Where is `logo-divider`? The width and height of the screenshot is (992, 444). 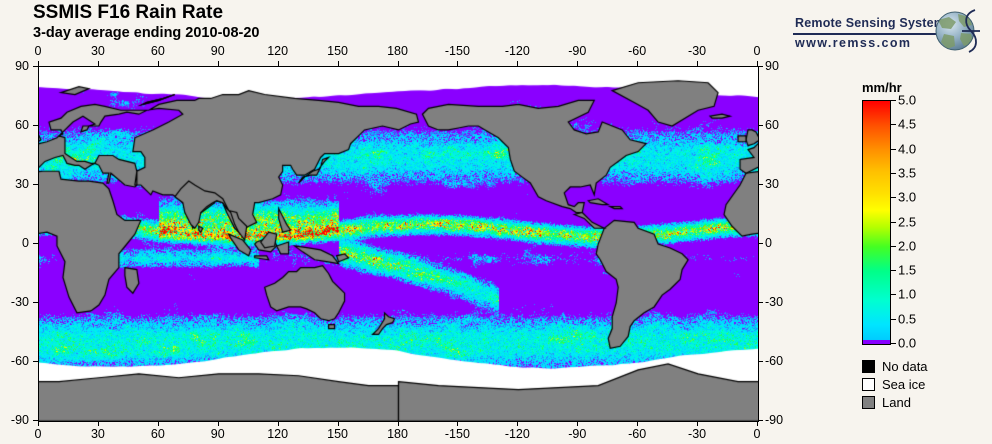 logo-divider is located at coordinates (867, 34).